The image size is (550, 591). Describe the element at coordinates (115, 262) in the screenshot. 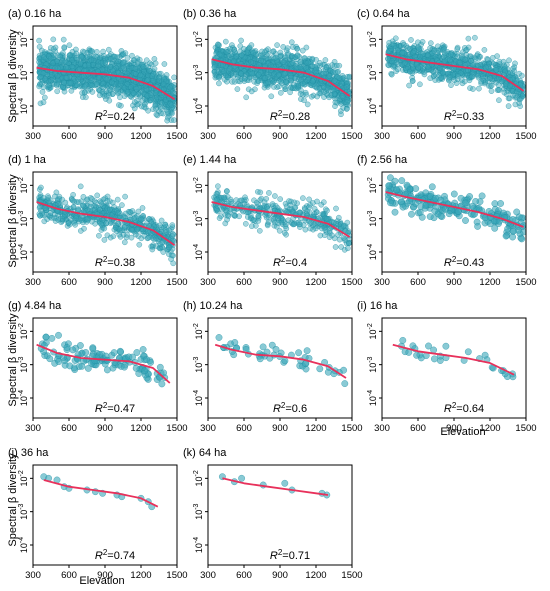

I see `r2-label: R2=0.38` at that location.